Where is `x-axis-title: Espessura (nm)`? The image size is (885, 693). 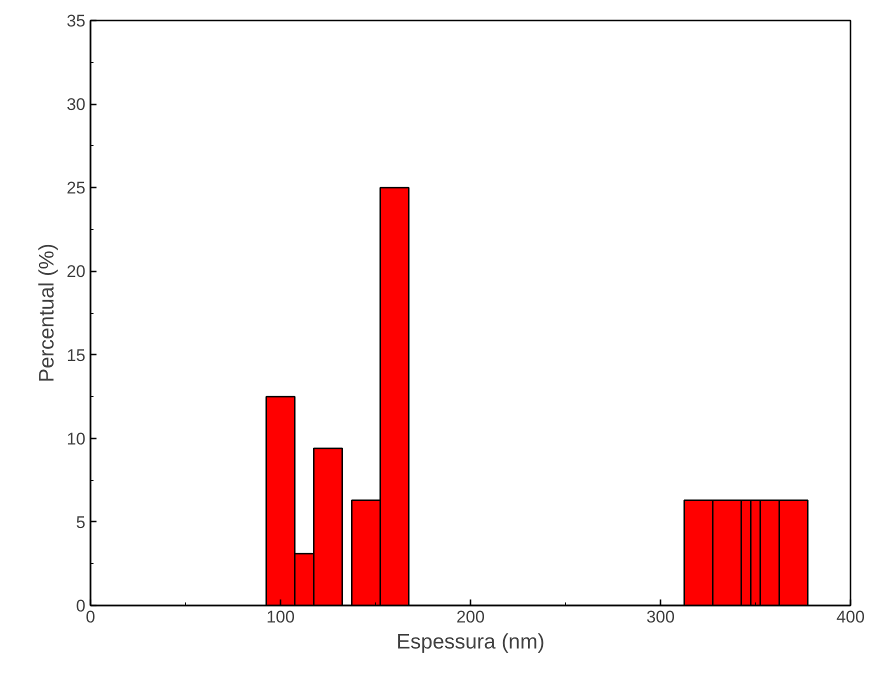 x-axis-title: Espessura (nm) is located at coordinates (470, 642).